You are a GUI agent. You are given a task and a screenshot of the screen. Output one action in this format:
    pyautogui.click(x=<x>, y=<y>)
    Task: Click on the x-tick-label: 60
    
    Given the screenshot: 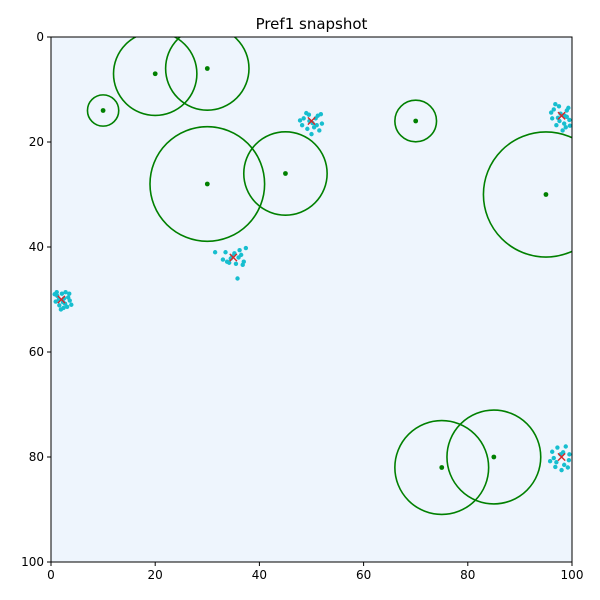 What is the action you would take?
    pyautogui.click(x=363, y=575)
    